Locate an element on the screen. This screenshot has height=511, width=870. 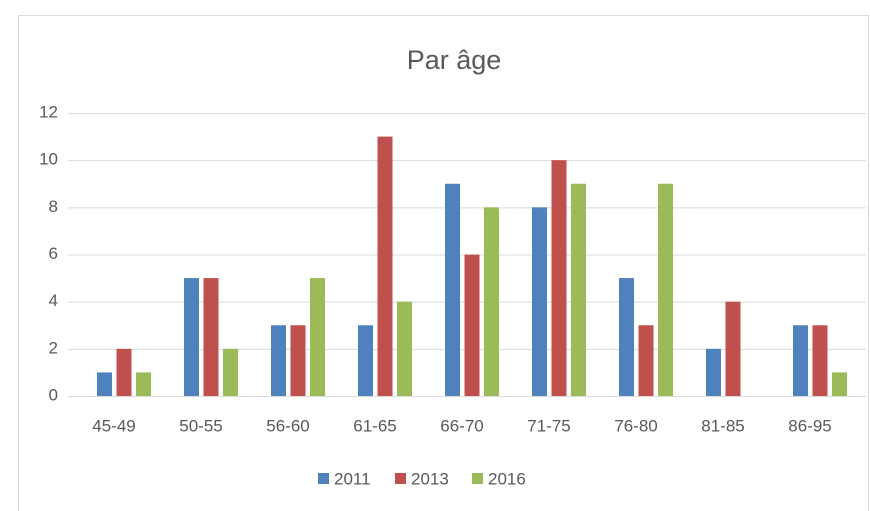
x-tick-label: 56-60 is located at coordinates (287, 425).